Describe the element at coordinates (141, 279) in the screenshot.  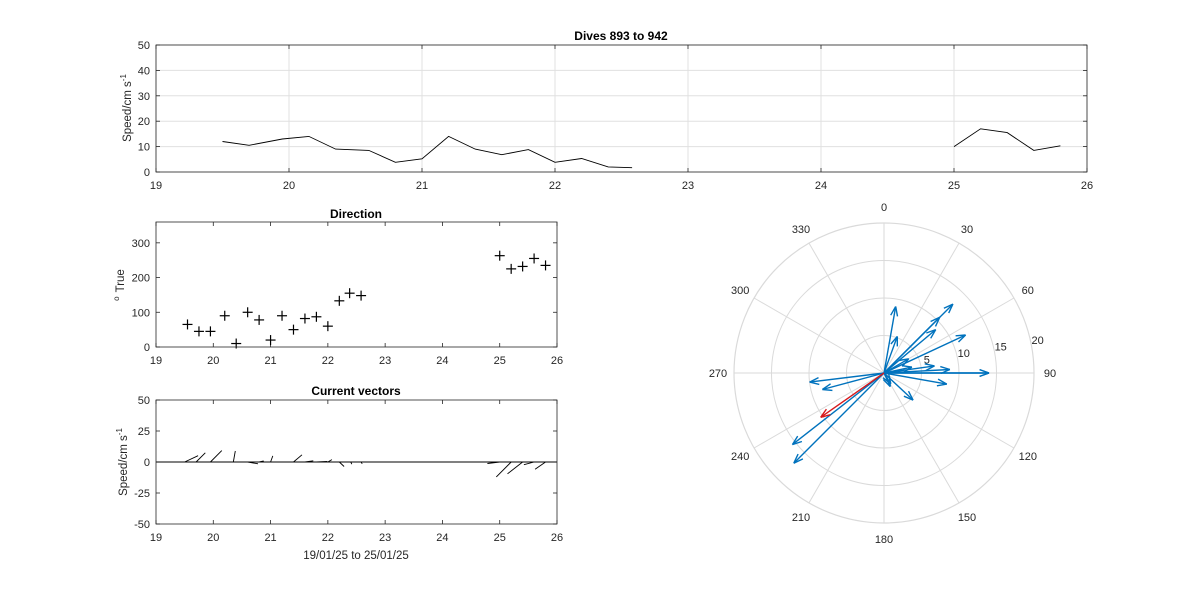
I see `y-tick-label: 200` at that location.